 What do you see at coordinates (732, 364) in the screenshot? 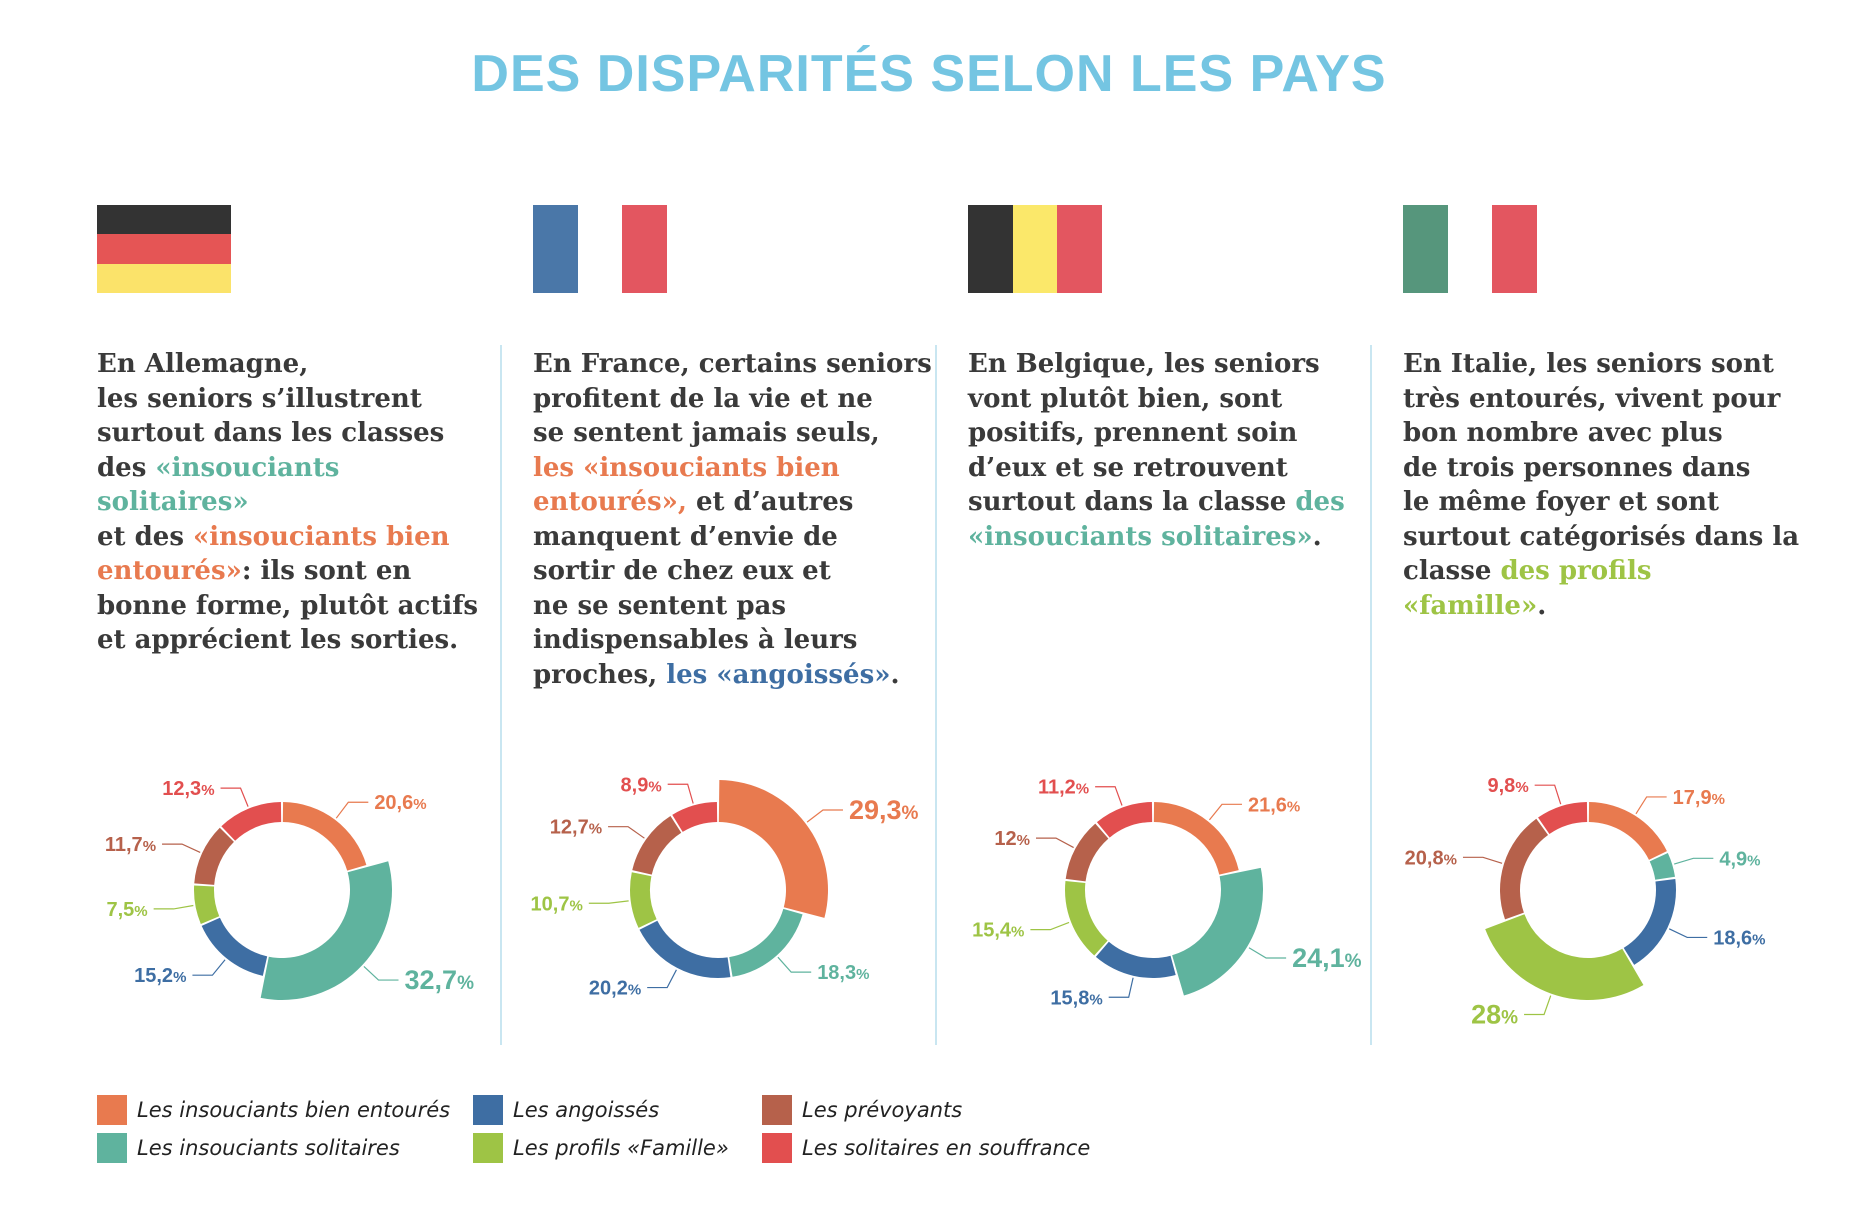
I see `text-segment: En France, certains seniors` at bounding box center [732, 364].